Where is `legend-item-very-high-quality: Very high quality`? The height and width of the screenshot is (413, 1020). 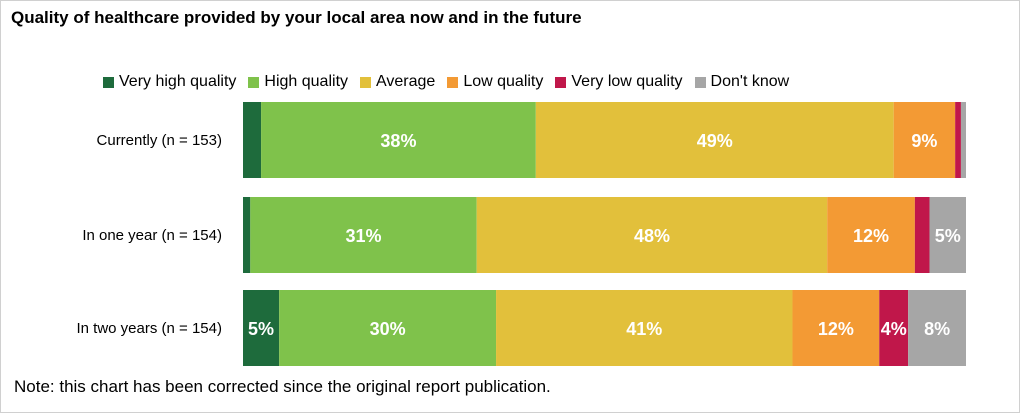
legend-item-very-high-quality: Very high quality is located at coordinates (169, 82).